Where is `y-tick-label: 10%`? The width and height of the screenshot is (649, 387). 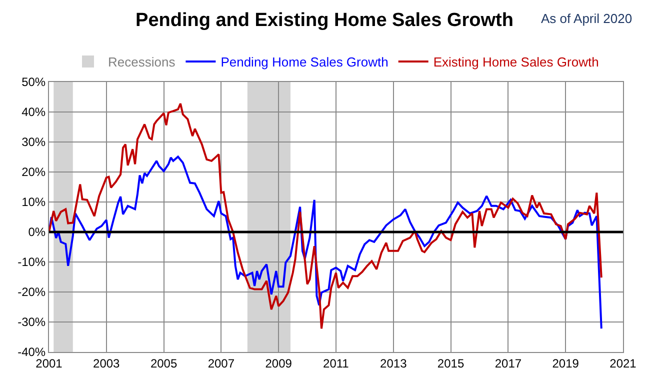
y-tick-label: 10% is located at coordinates (34, 202).